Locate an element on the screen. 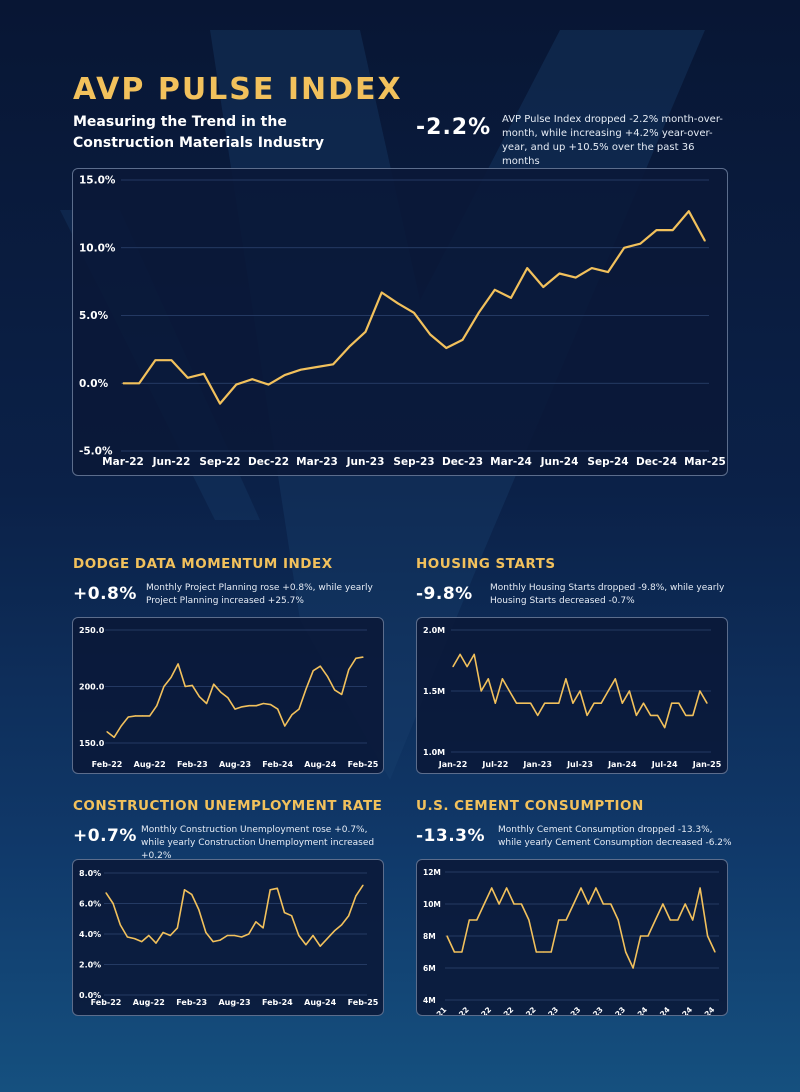 The image size is (800, 1092). x-tick-label: Dec-24 is located at coordinates (702, 1010).